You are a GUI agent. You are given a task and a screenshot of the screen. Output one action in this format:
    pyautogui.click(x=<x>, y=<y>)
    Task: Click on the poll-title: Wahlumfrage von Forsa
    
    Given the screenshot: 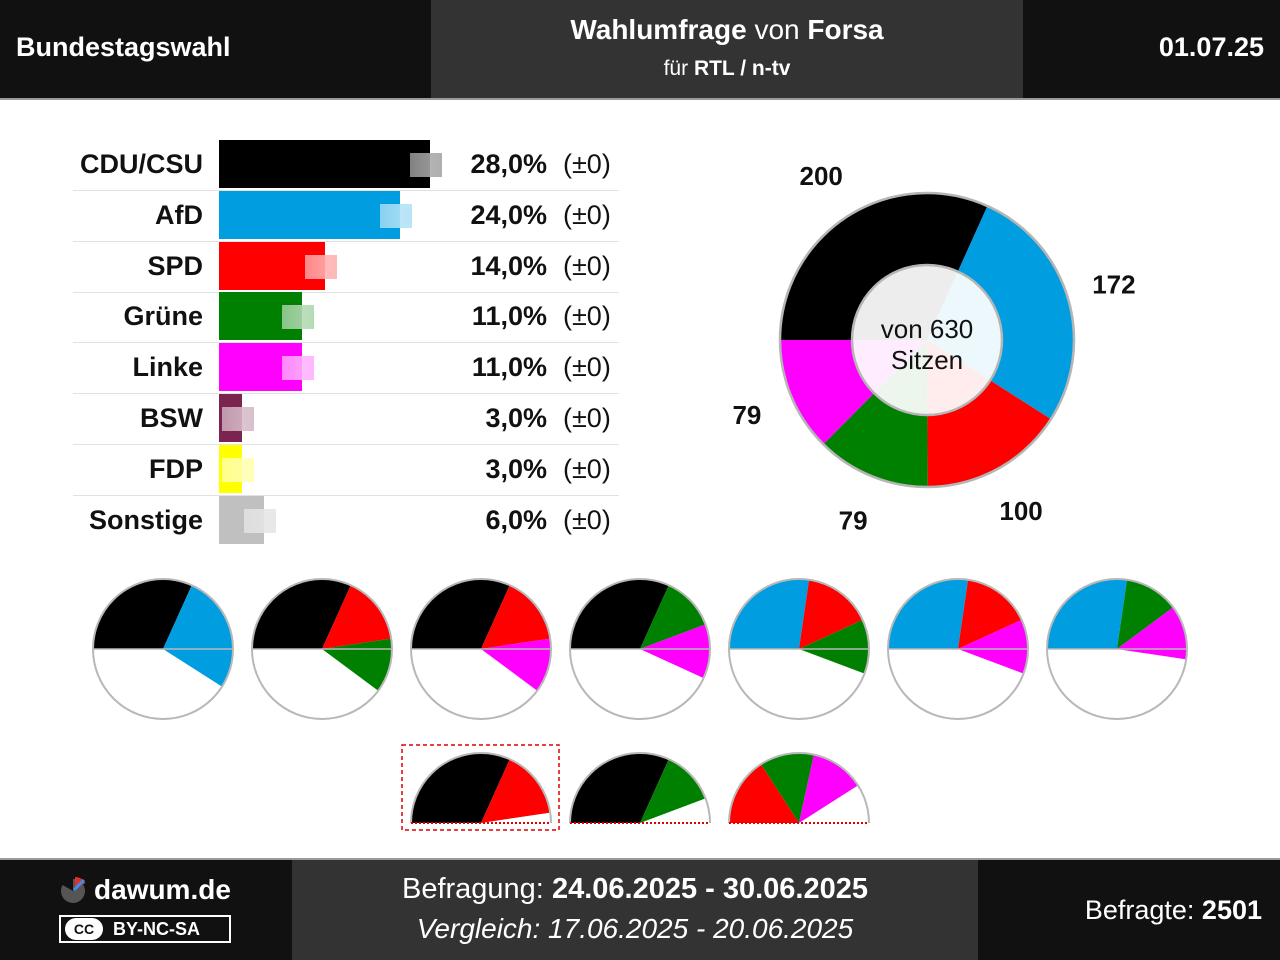 What is the action you would take?
    pyautogui.click(x=727, y=30)
    